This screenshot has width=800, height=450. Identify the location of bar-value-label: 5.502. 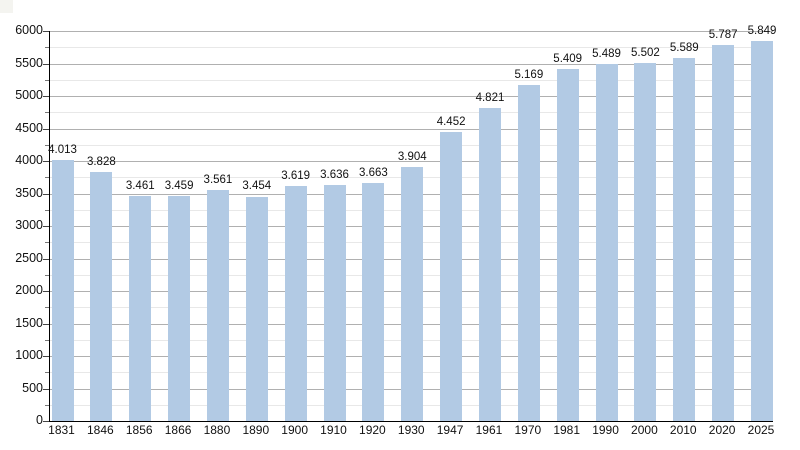
(645, 53).